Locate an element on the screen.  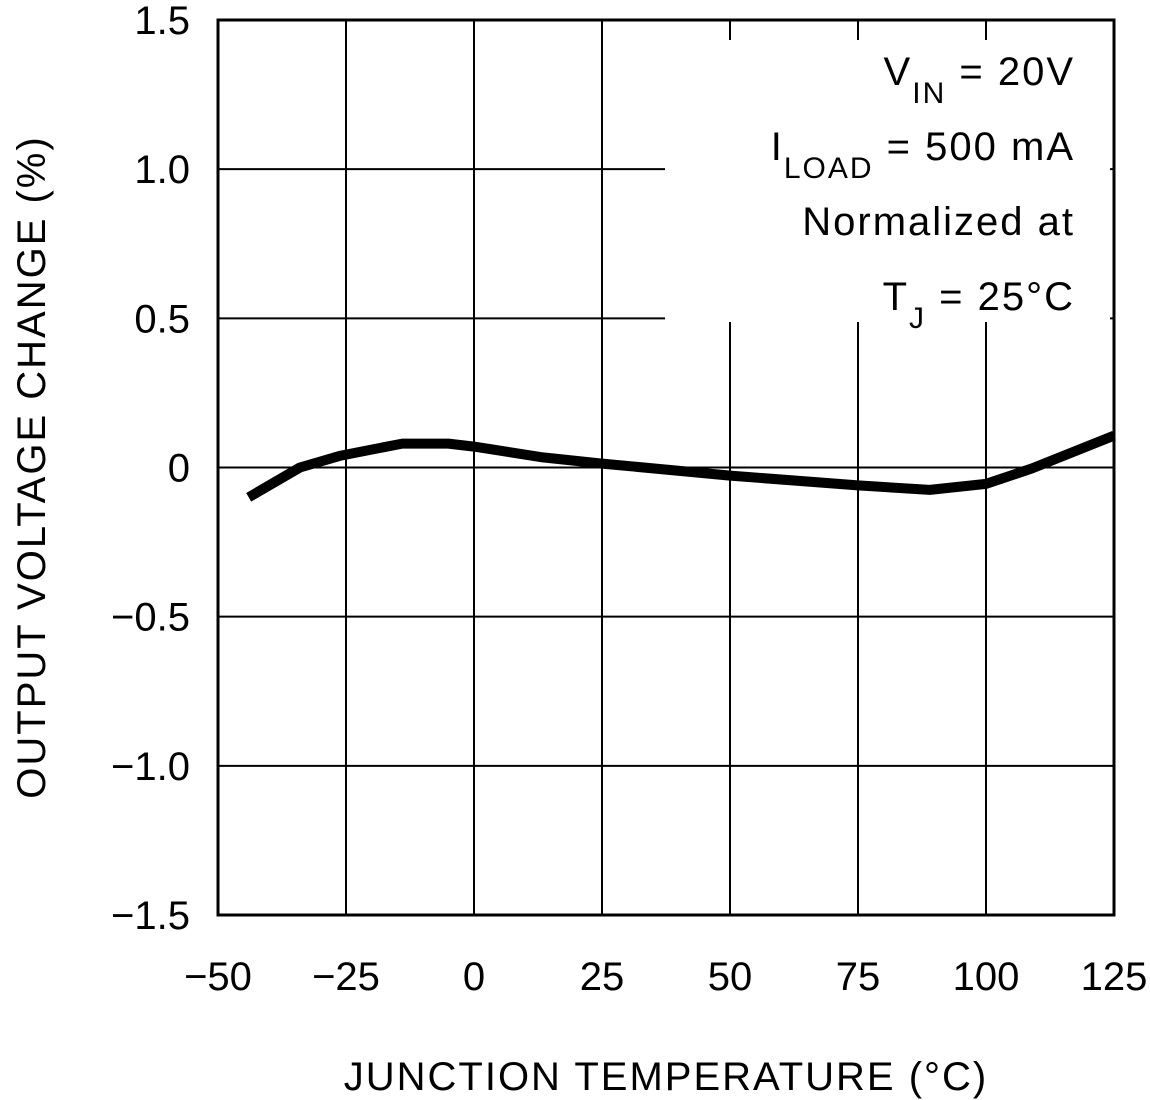
annotation-line: TJ = 25°C is located at coordinates (979, 305).